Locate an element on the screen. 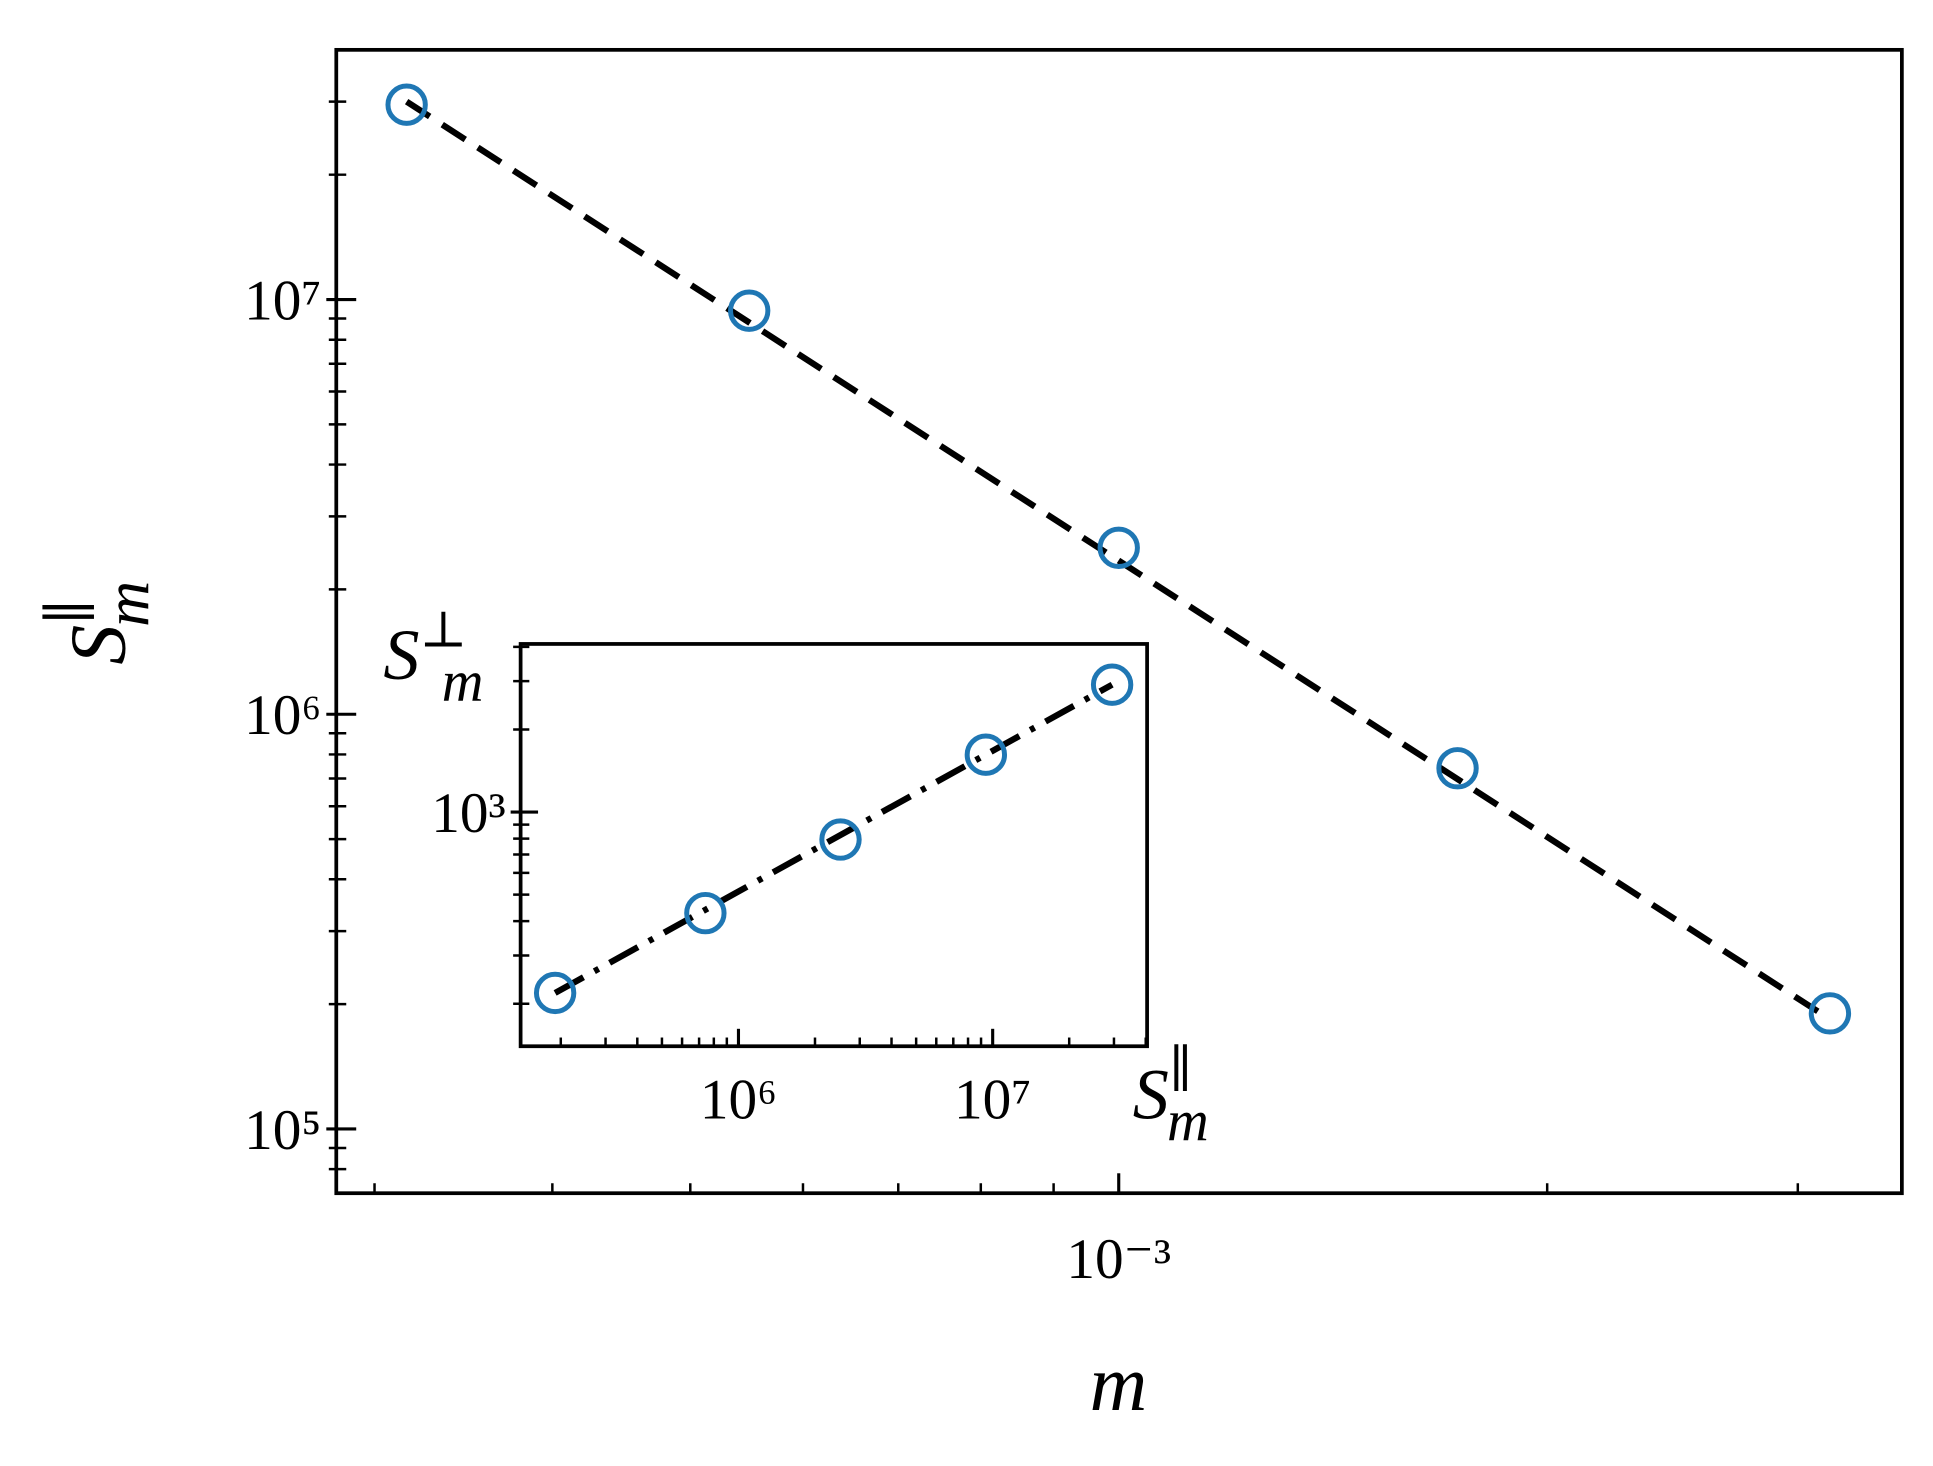 This screenshot has width=1933, height=1466. label-base: m is located at coordinates (1119, 1384).